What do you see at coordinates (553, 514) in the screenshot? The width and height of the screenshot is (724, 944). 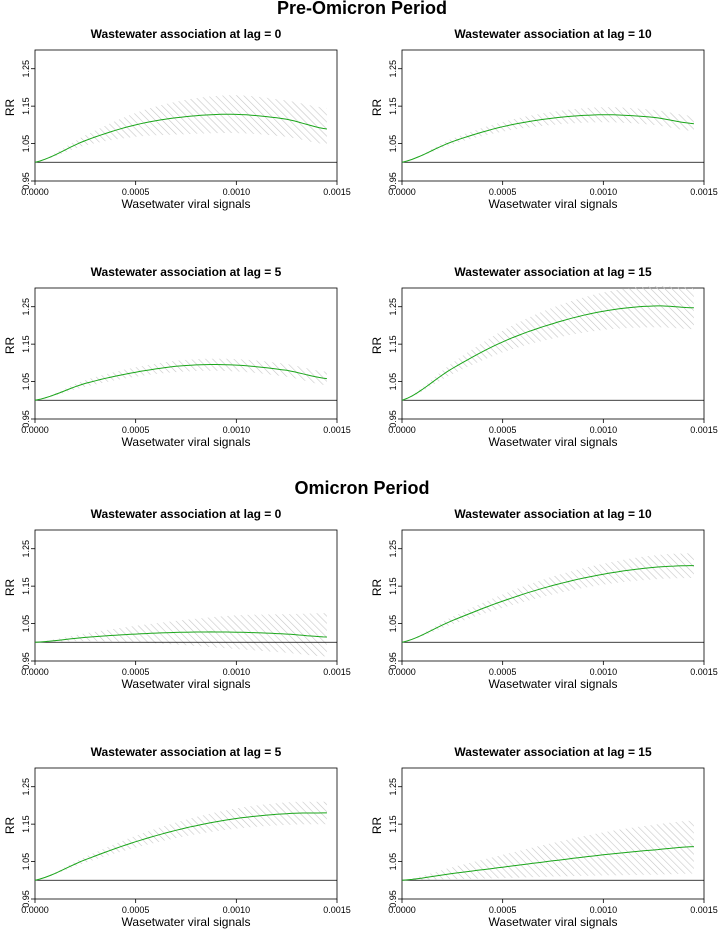 I see `panel-title: Wastewater association at lag = 10` at bounding box center [553, 514].